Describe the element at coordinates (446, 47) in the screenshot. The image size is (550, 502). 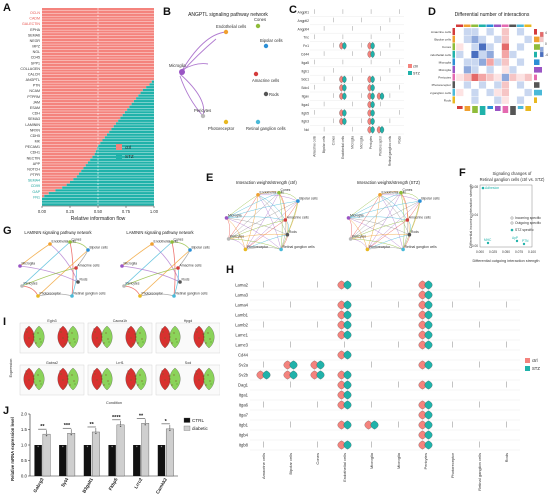
I see `heatmap-row-label: Cones` at that location.